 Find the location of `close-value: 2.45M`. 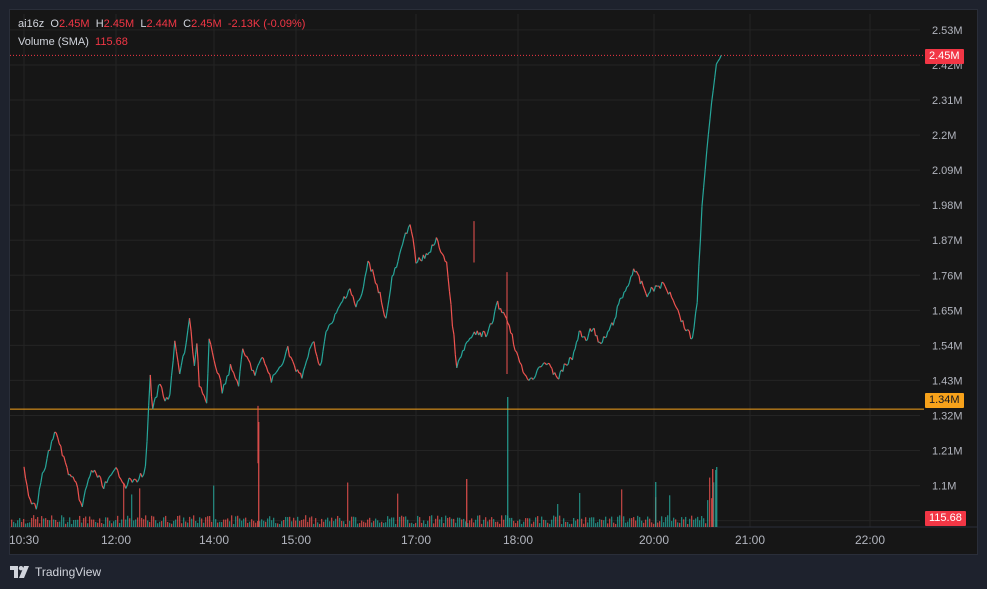

close-value: 2.45M is located at coordinates (206, 24).